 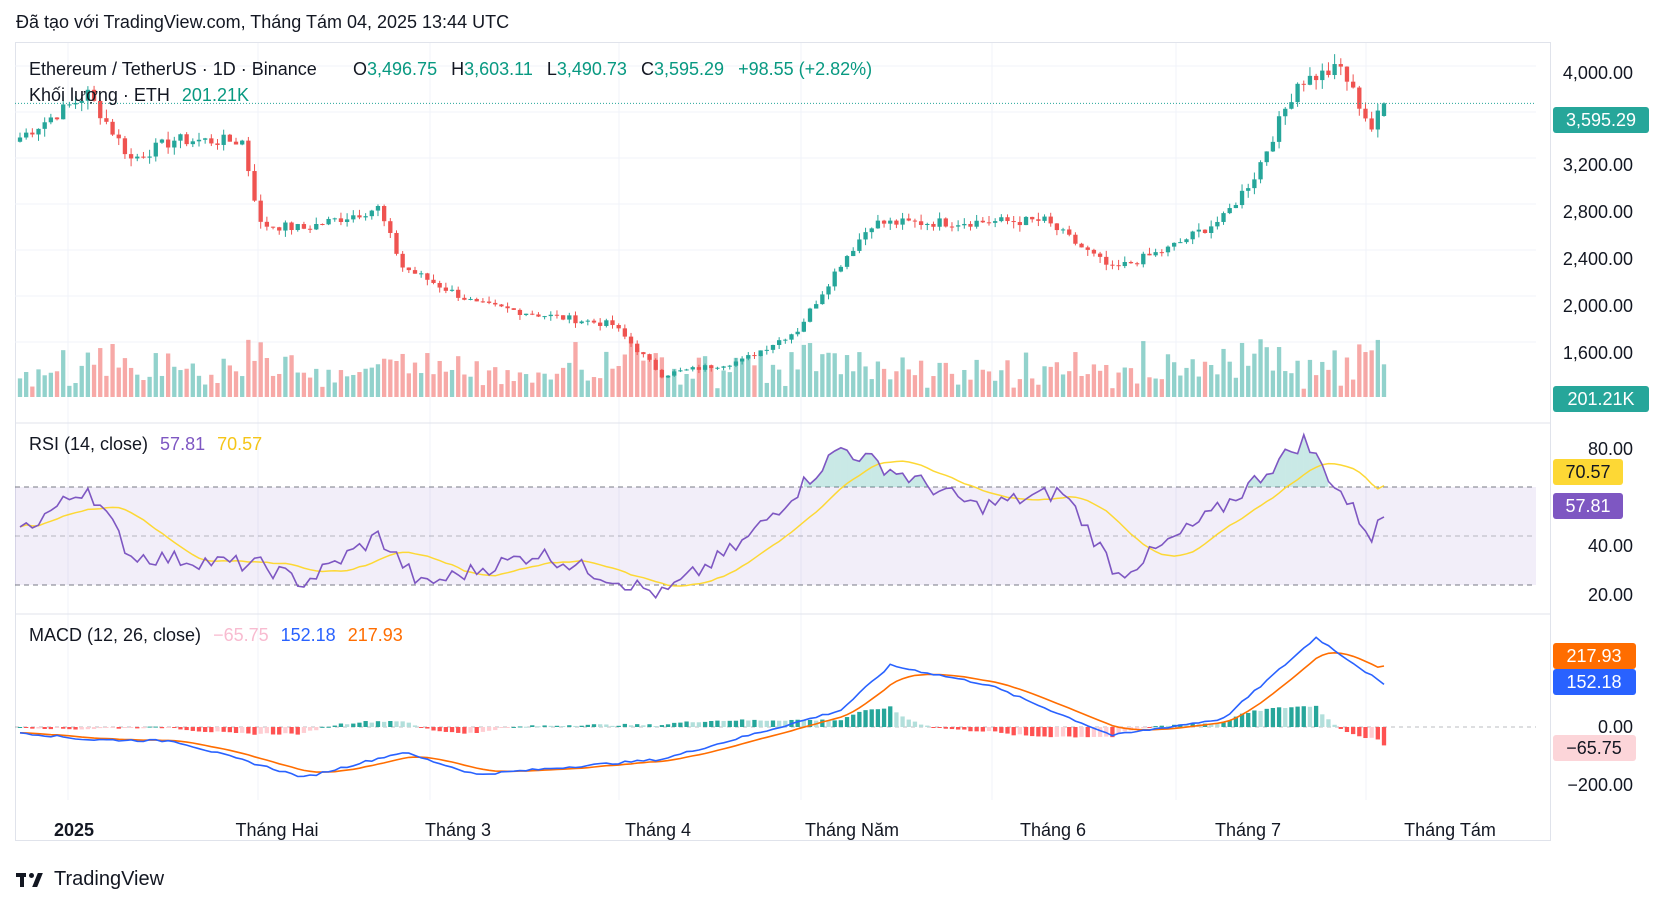 I want to click on low-label: L, so click(x=552, y=69).